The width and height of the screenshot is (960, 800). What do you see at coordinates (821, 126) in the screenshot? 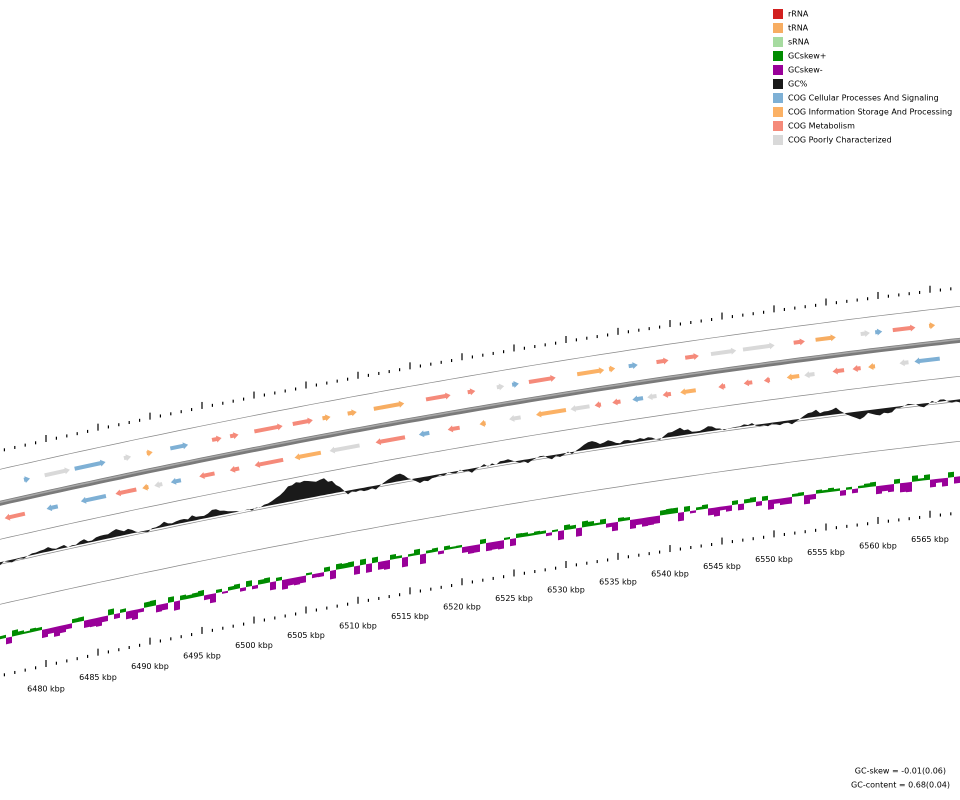
I see `legend-label: COG Metabolism` at bounding box center [821, 126].